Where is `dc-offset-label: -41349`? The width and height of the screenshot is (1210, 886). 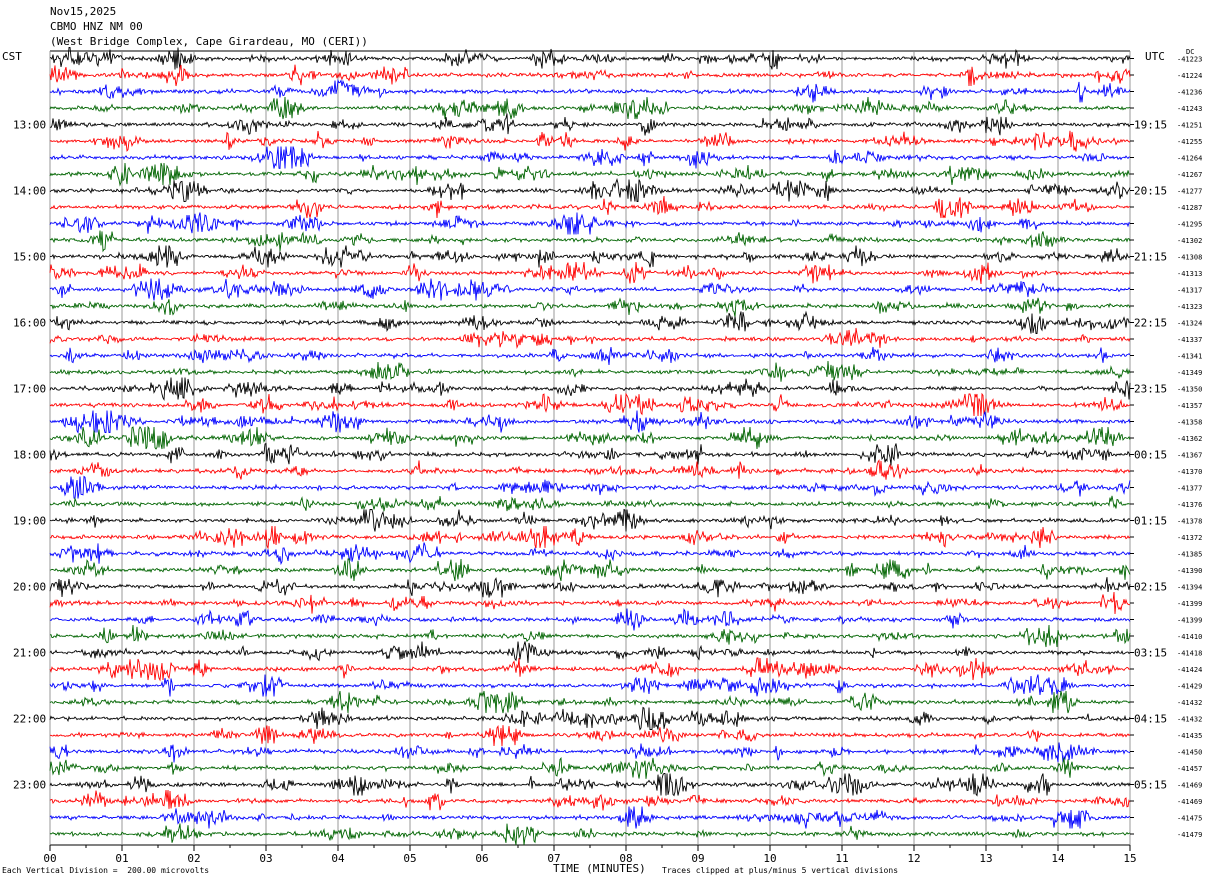
dc-offset-label: -41349 is located at coordinates (1189, 373).